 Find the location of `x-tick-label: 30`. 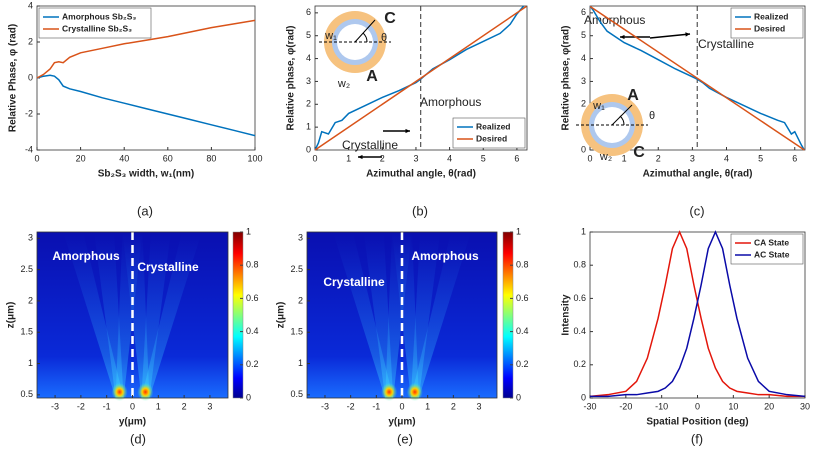

x-tick-label: 30 is located at coordinates (805, 406).